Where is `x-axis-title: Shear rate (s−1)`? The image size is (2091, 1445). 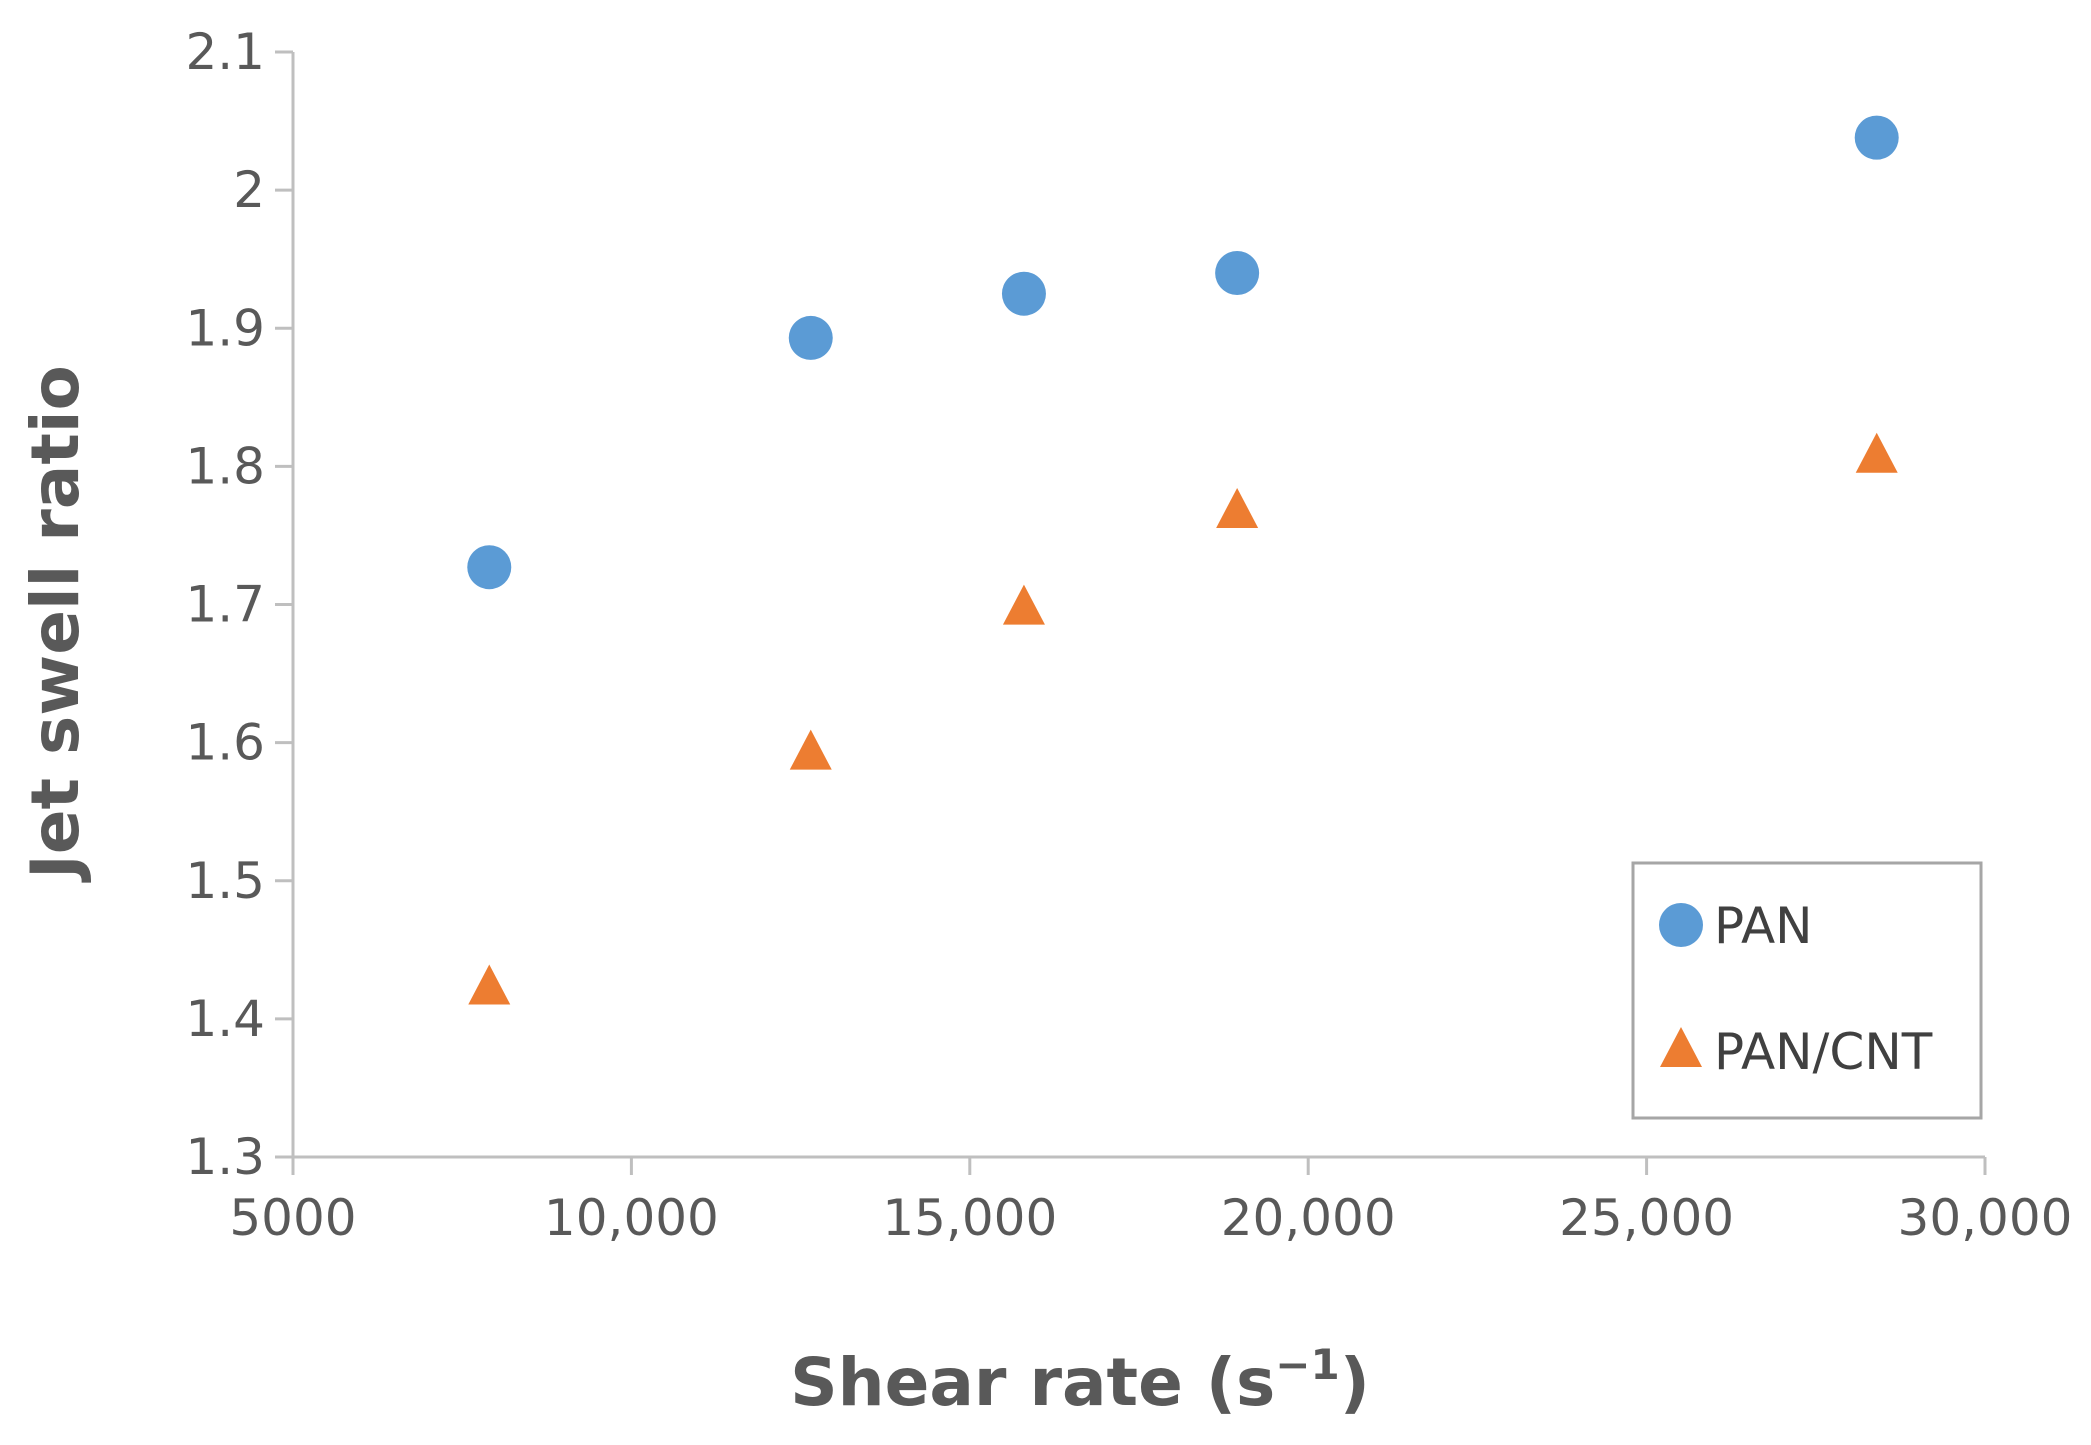 x-axis-title: Shear rate (s−1) is located at coordinates (1080, 1380).